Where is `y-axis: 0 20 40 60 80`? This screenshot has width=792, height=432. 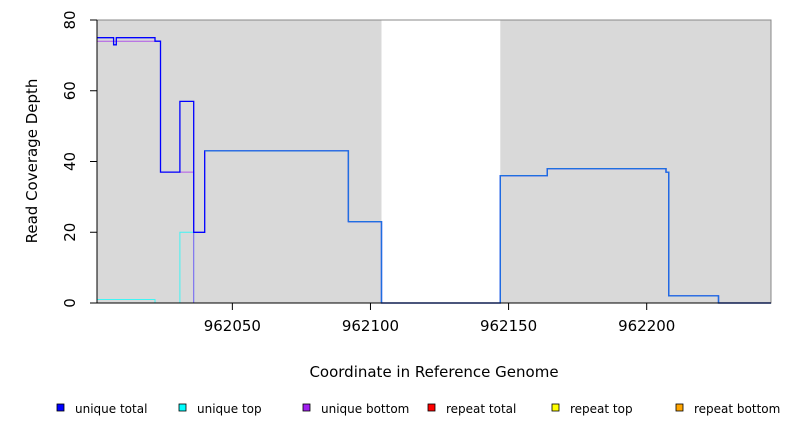
y-axis: 0 20 40 60 80 is located at coordinates (79, 159).